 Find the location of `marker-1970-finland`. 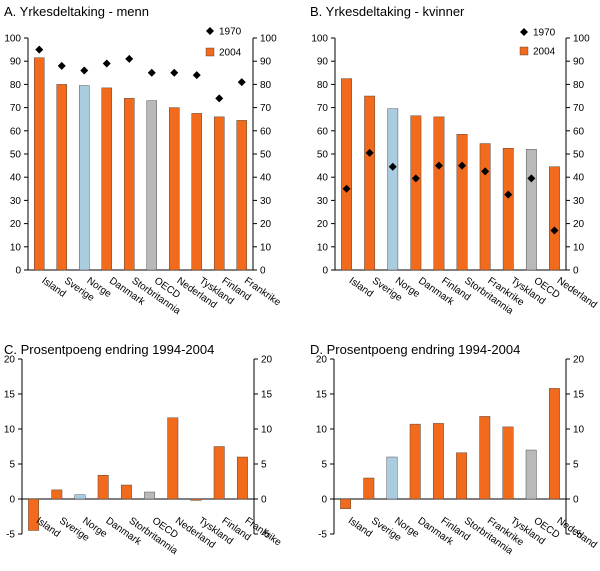

marker-1970-finland is located at coordinates (219, 98).